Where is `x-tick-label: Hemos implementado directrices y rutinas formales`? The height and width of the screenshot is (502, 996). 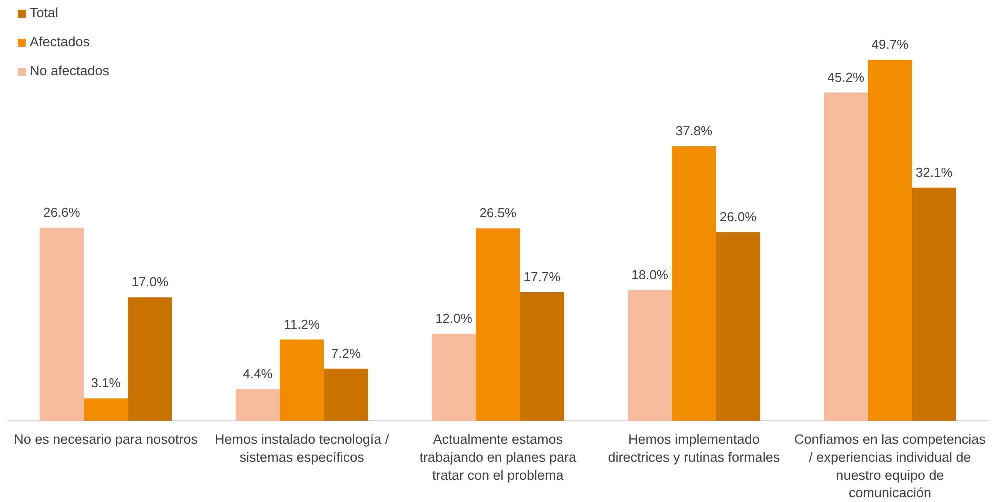 x-tick-label: Hemos implementado directrices y rutinas formales is located at coordinates (694, 448).